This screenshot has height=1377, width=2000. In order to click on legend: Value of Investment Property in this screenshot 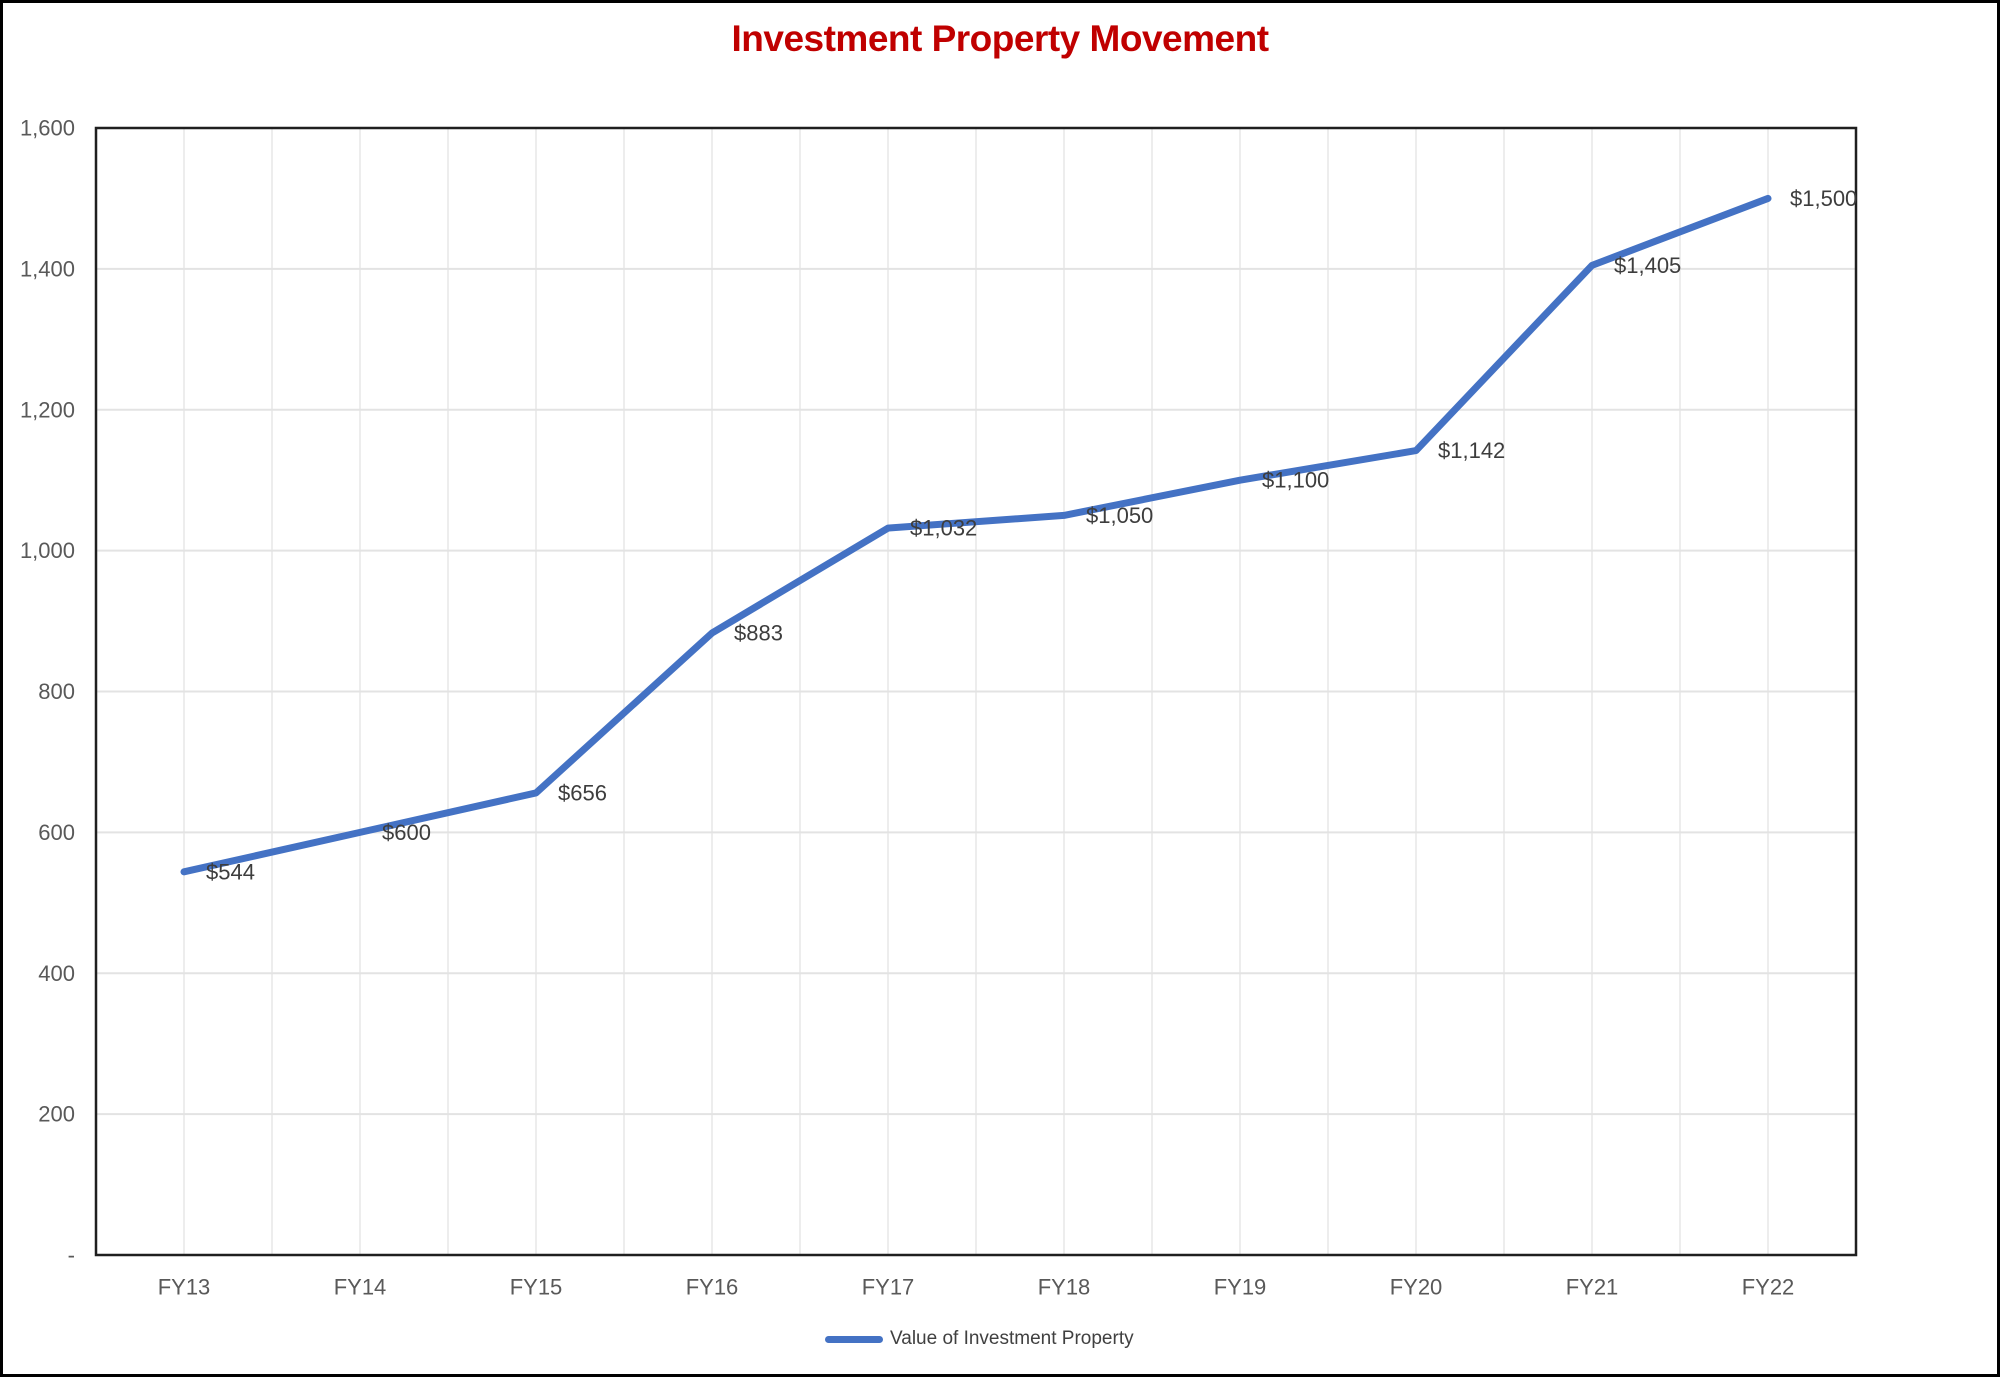, I will do `click(979, 1339)`.